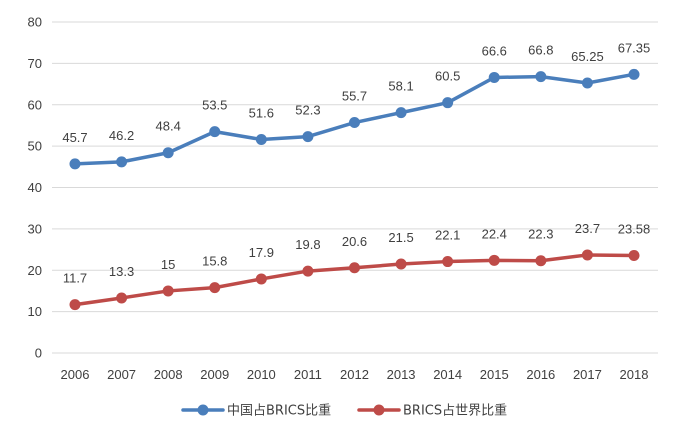 This screenshot has width=696, height=437. Describe the element at coordinates (587, 56) in the screenshot. I see `data-label: 65.25` at that location.